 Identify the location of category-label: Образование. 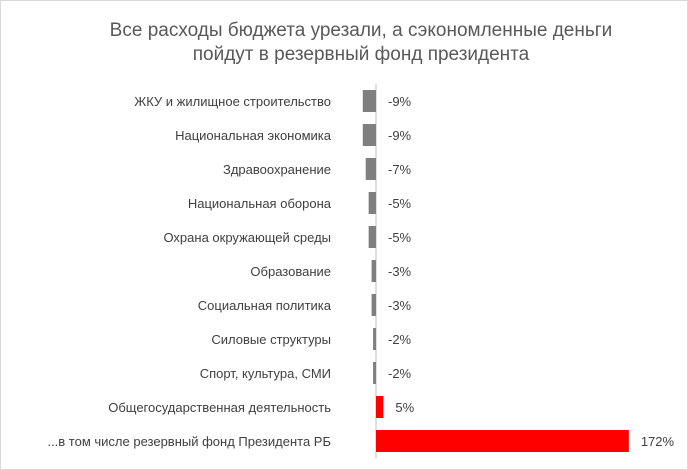
(290, 271).